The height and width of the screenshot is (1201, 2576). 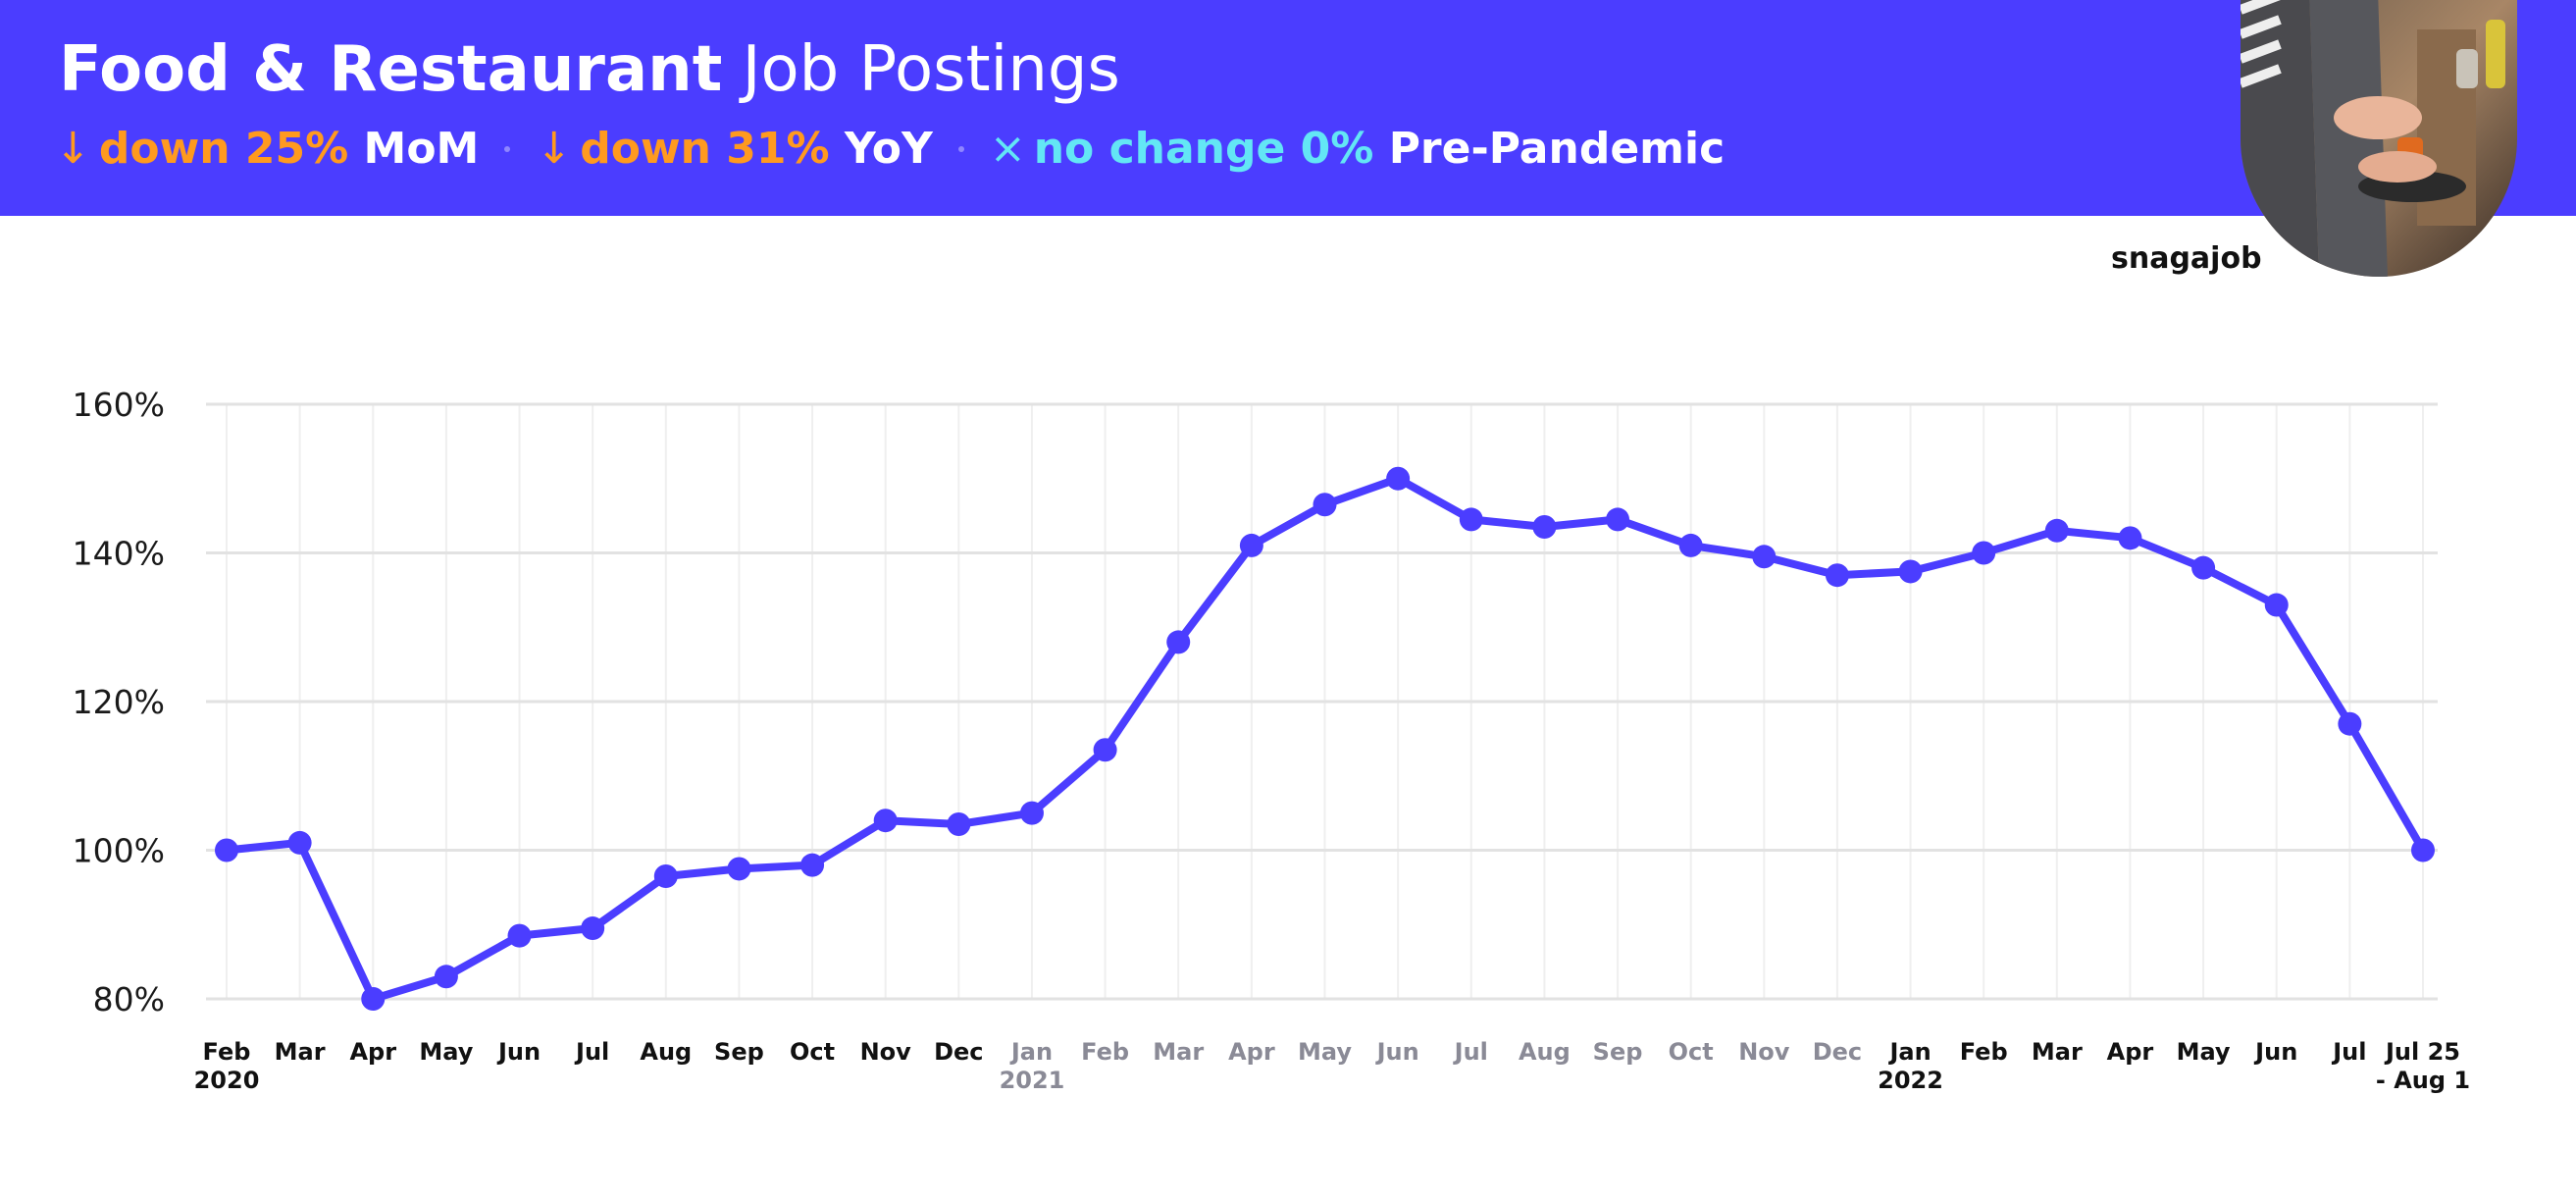 I want to click on x-tick-label: Jul 25, so click(x=2422, y=1052).